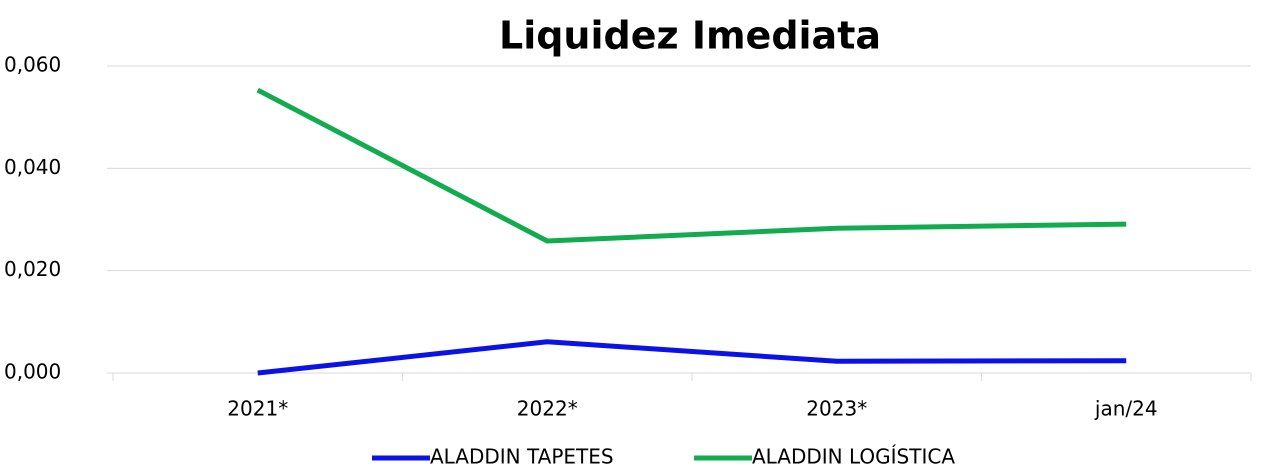  What do you see at coordinates (853, 457) in the screenshot?
I see `legend-label: ALADDIN LOGÍSTICA` at bounding box center [853, 457].